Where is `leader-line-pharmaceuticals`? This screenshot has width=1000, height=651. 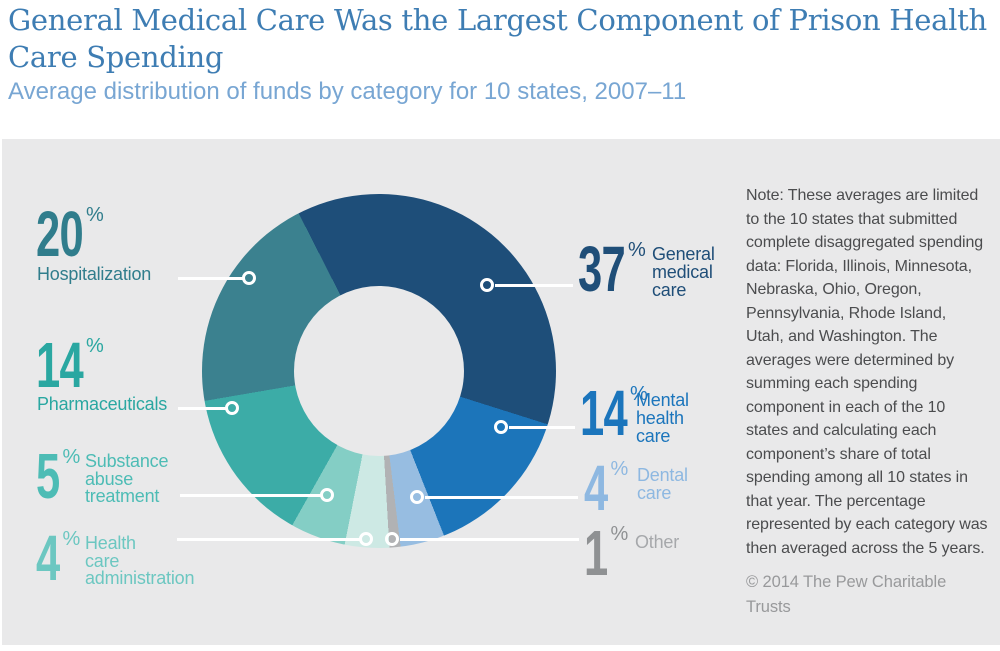 leader-line-pharmaceuticals is located at coordinates (203, 408).